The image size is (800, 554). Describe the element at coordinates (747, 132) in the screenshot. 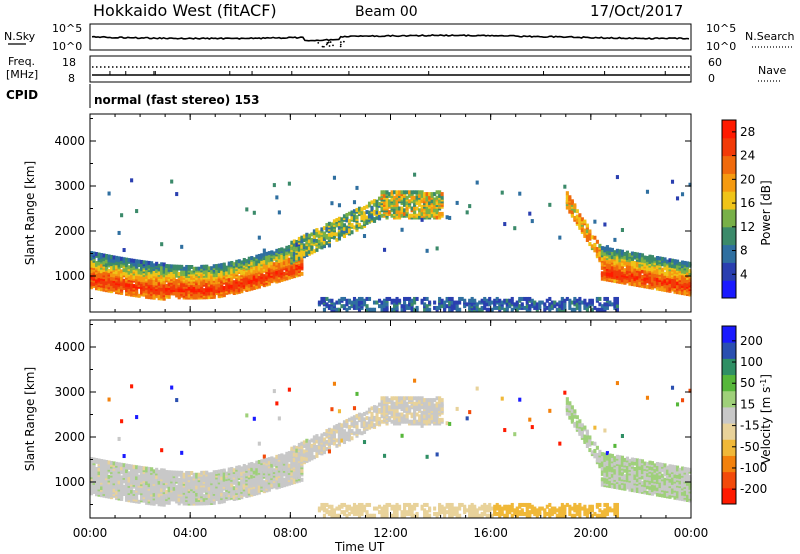

I see `colorbar-tick-label: 28` at that location.